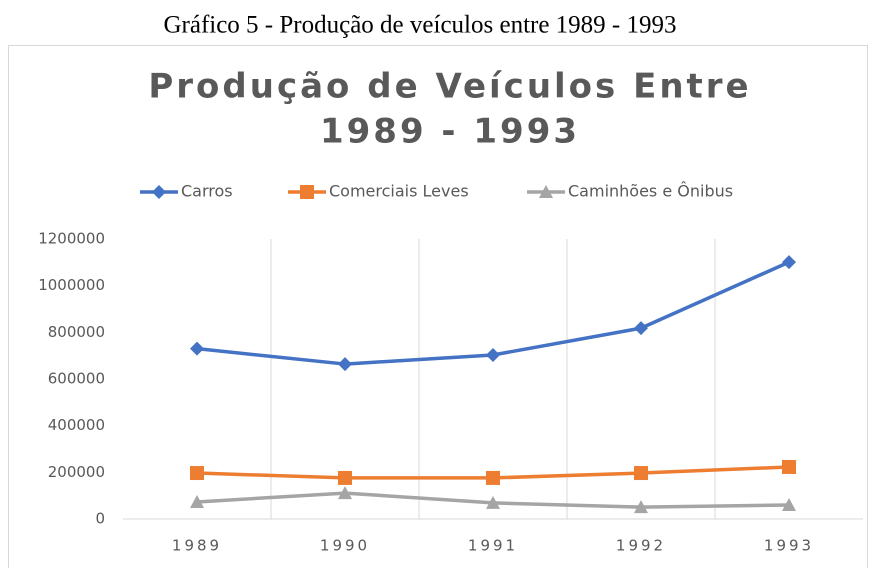 This screenshot has width=877, height=568. I want to click on y-tick-label: 600000, so click(76, 379).